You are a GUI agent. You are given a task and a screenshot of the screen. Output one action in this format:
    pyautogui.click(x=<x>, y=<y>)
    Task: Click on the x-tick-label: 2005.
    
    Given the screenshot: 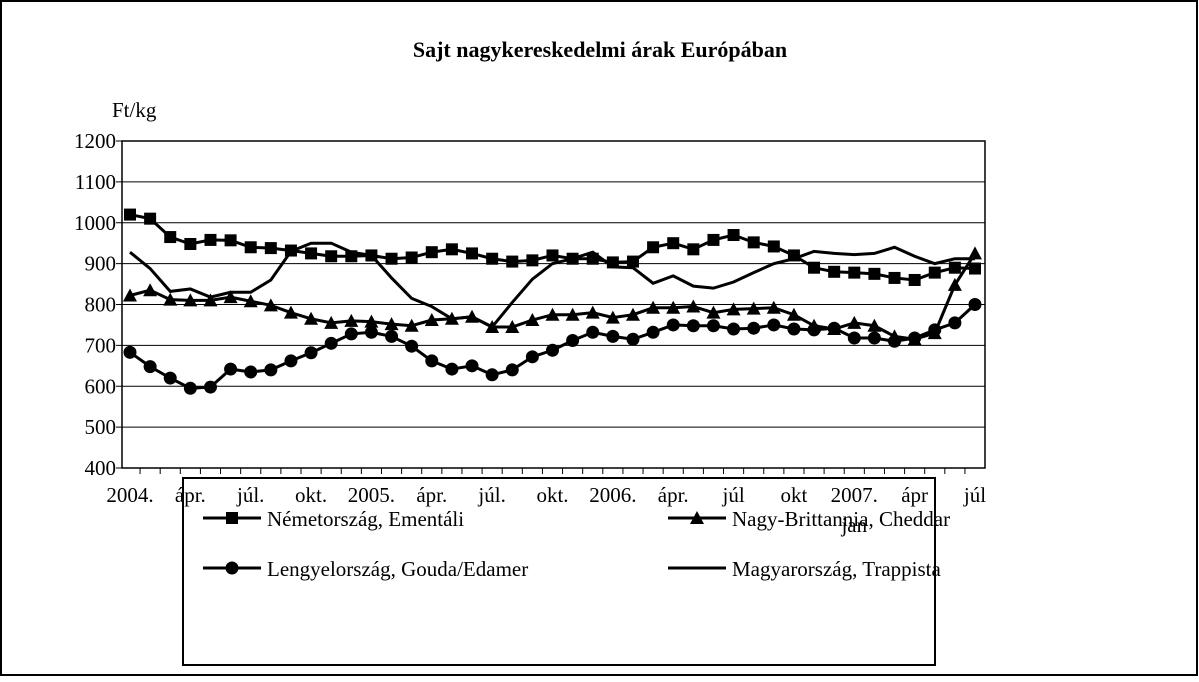 What is the action you would take?
    pyautogui.click(x=371, y=495)
    